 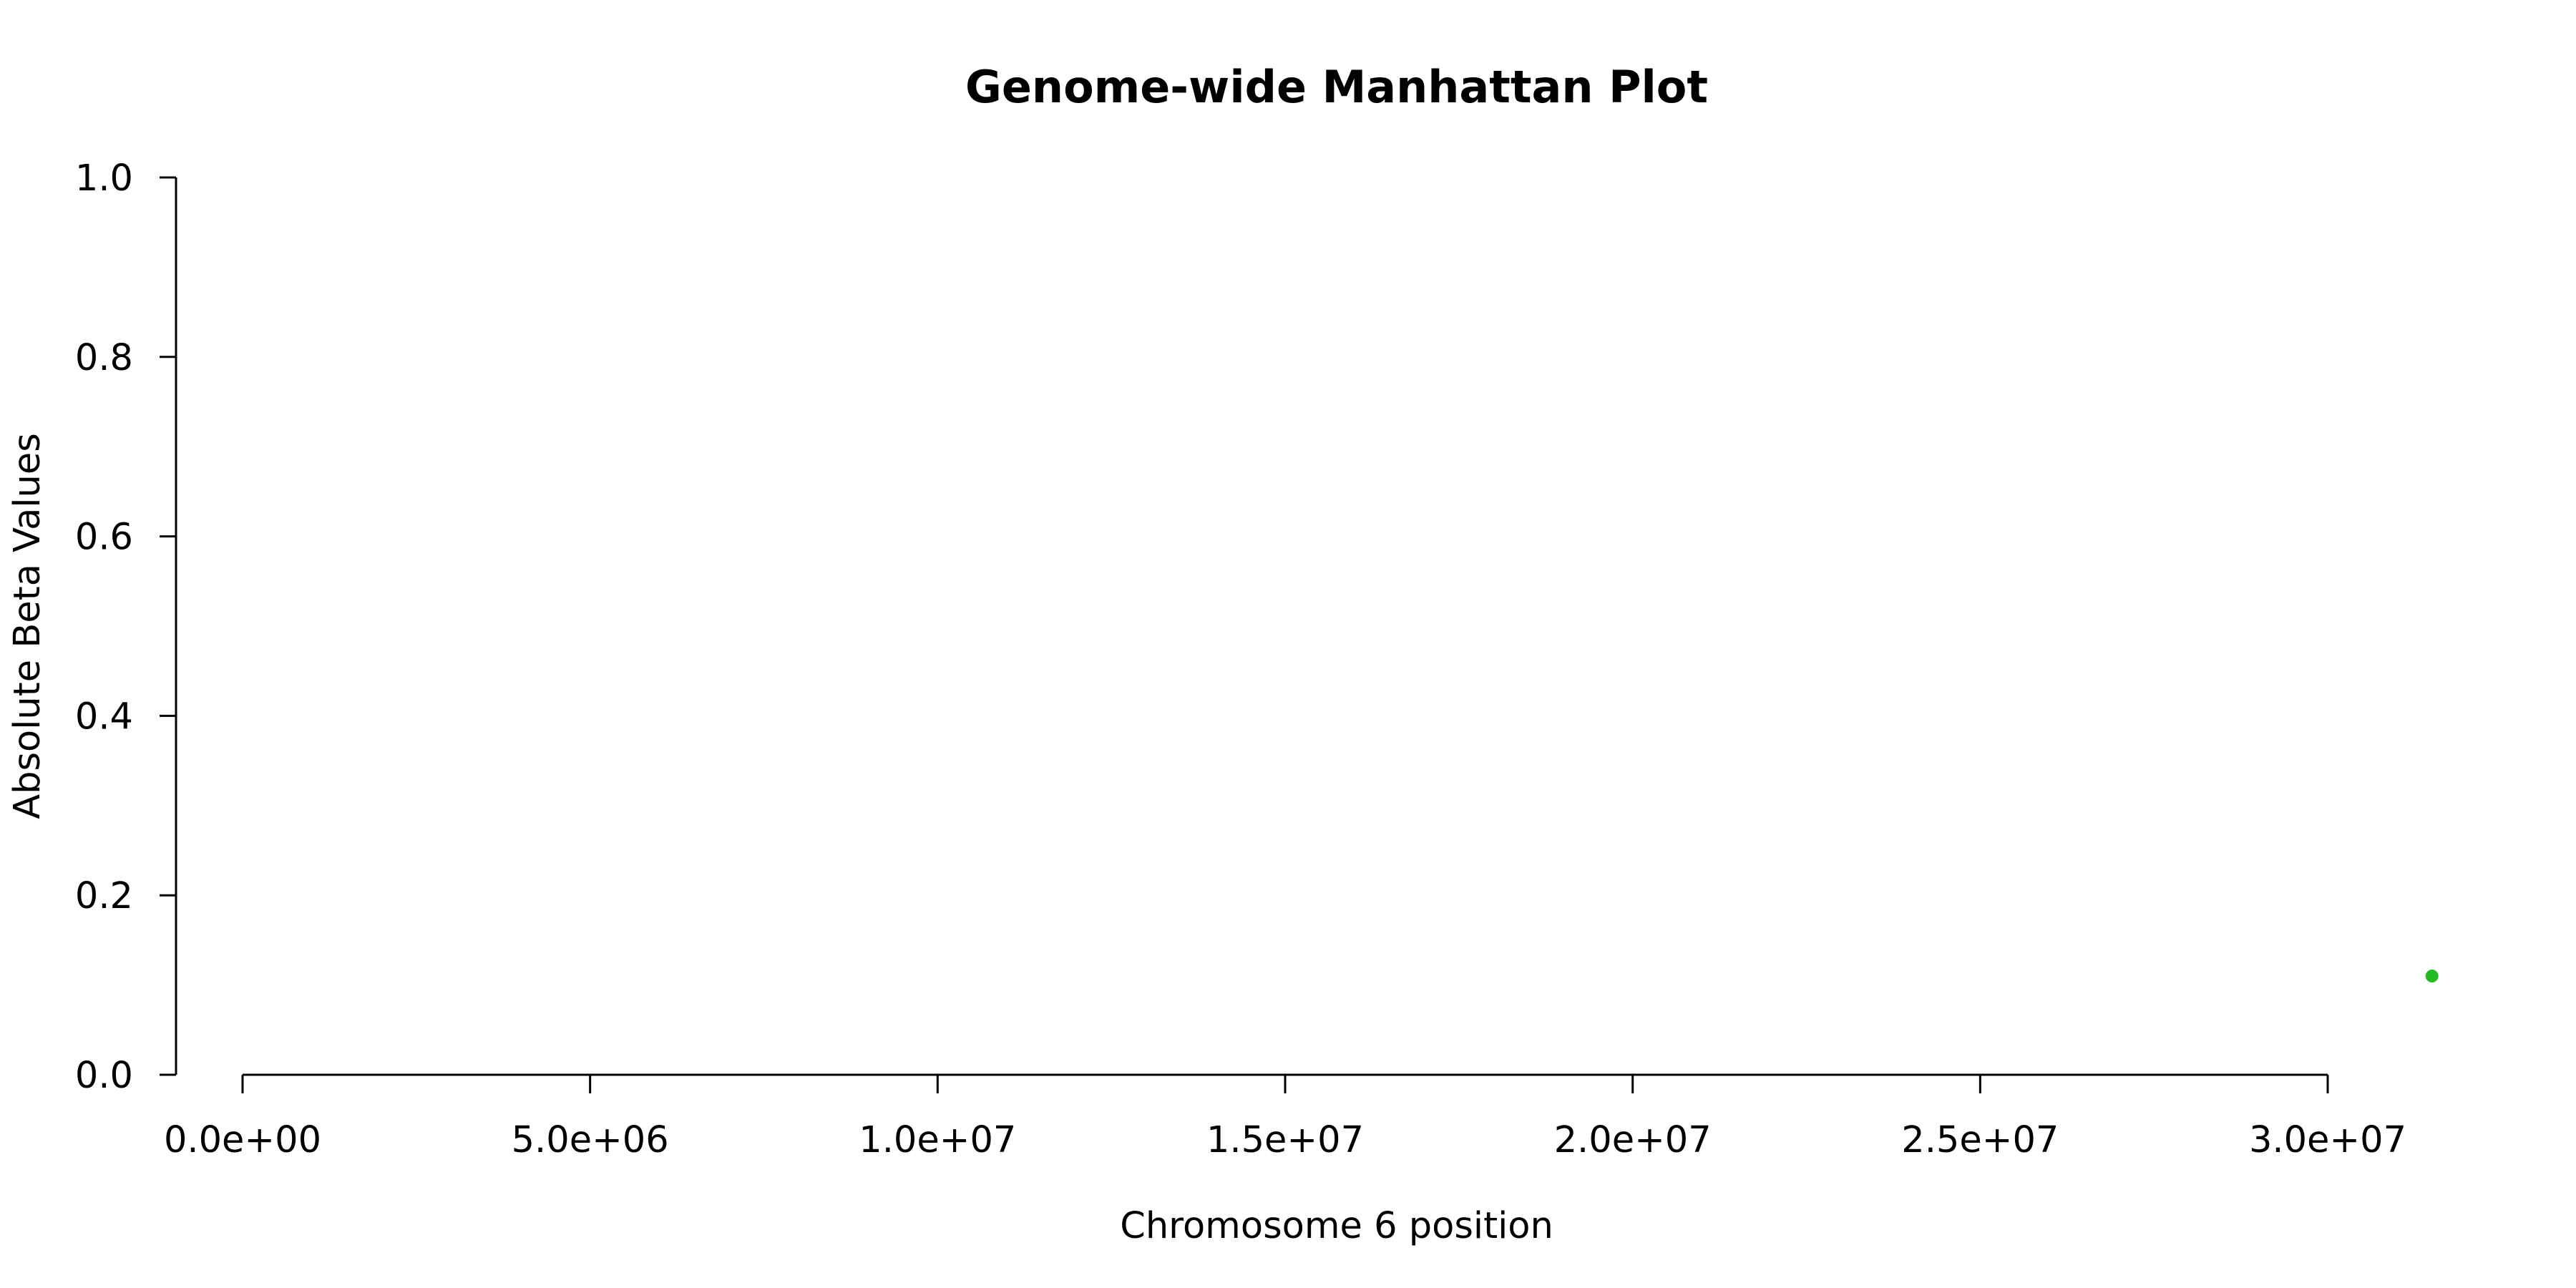 What do you see at coordinates (1336, 1226) in the screenshot?
I see `x-axis-label: Chromosome 6 position` at bounding box center [1336, 1226].